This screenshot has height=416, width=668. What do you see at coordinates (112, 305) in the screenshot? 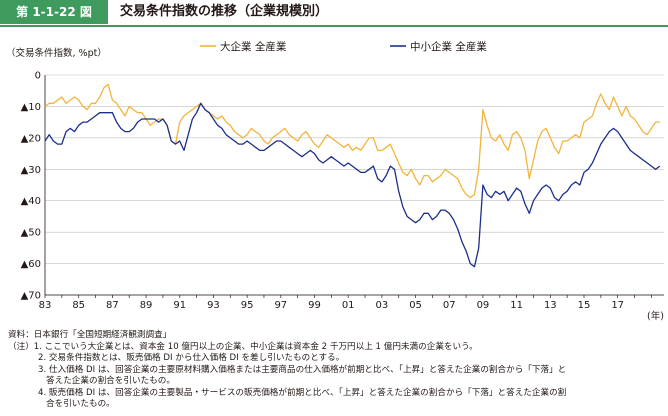
I see `x-tick-label: 87` at bounding box center [112, 305].